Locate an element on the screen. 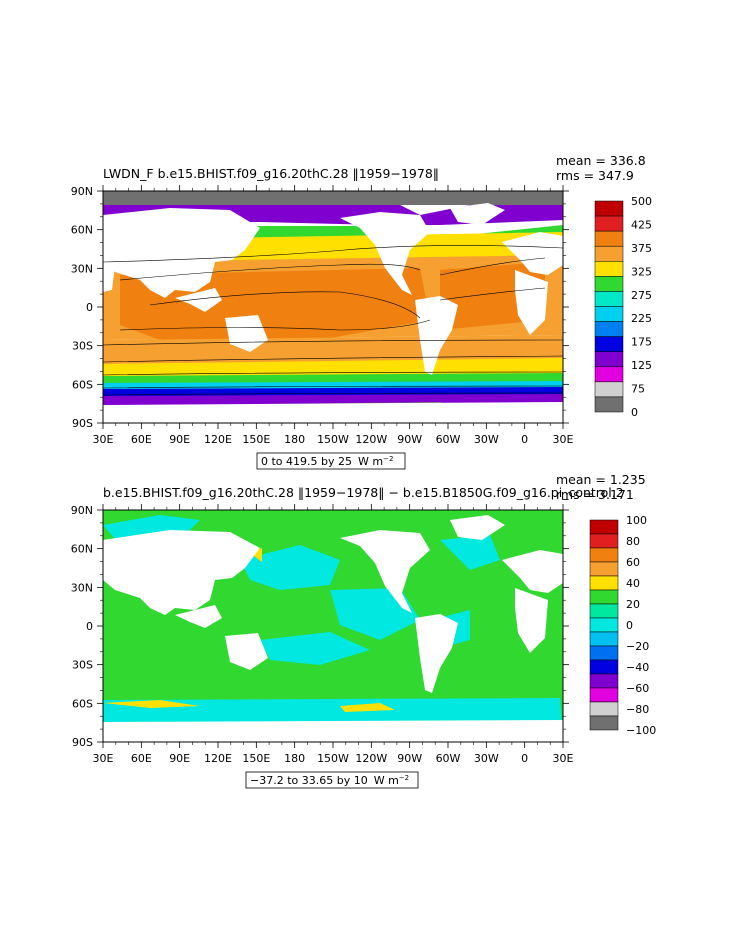 The image size is (733, 945). panel-2-y-tick-label: 0 is located at coordinates (89, 626).